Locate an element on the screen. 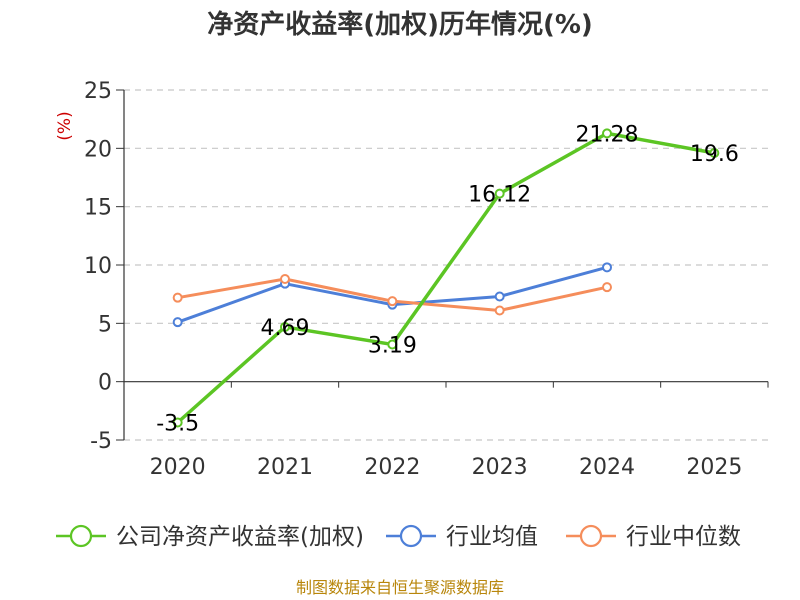 This screenshot has height=600, width=800. y-tick-label: 20 is located at coordinates (98, 149).